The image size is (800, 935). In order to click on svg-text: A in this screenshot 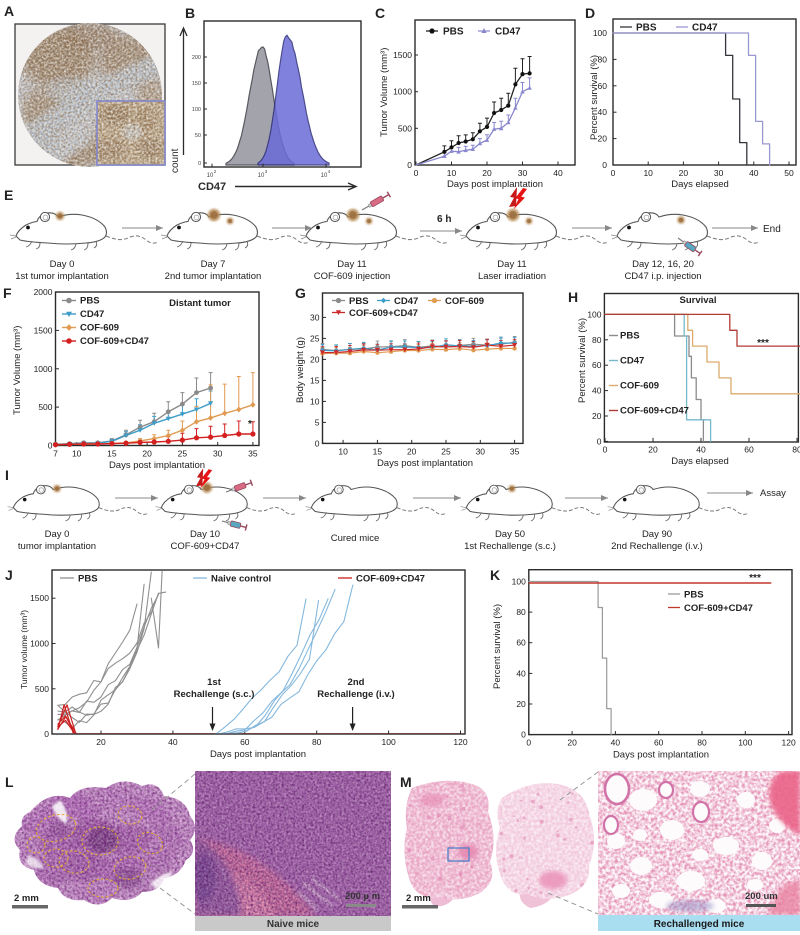, I will do `click(9, 11)`.